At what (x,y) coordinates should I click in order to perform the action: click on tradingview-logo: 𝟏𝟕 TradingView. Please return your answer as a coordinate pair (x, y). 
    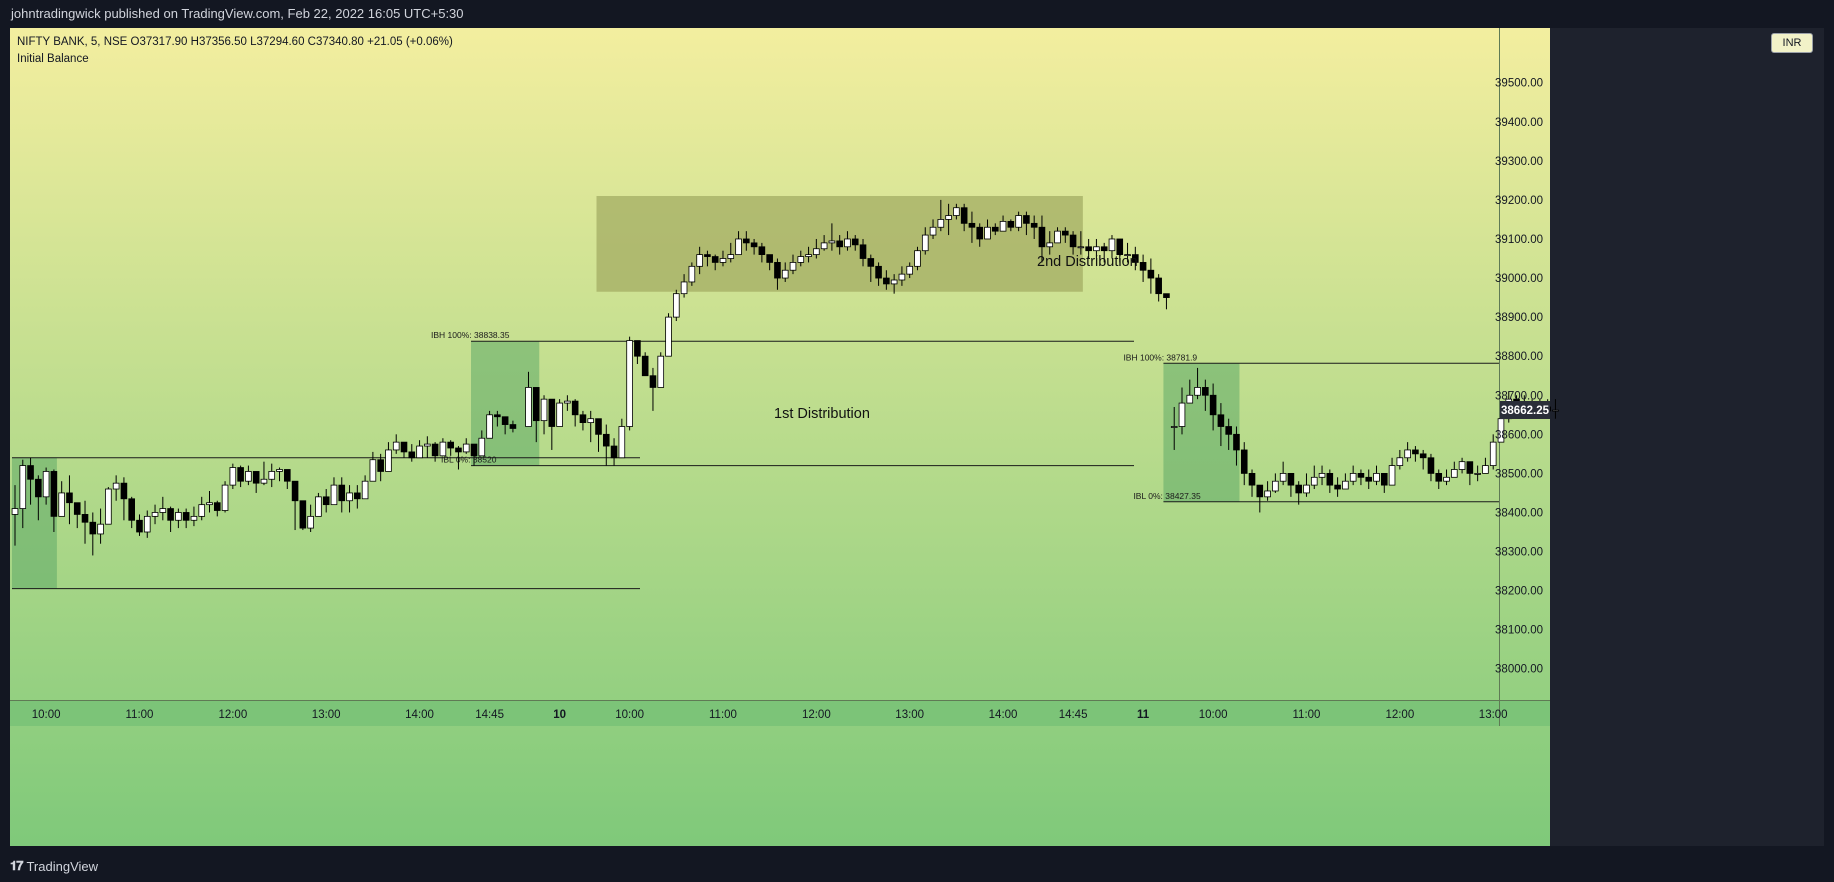
    Looking at the image, I should click on (54, 866).